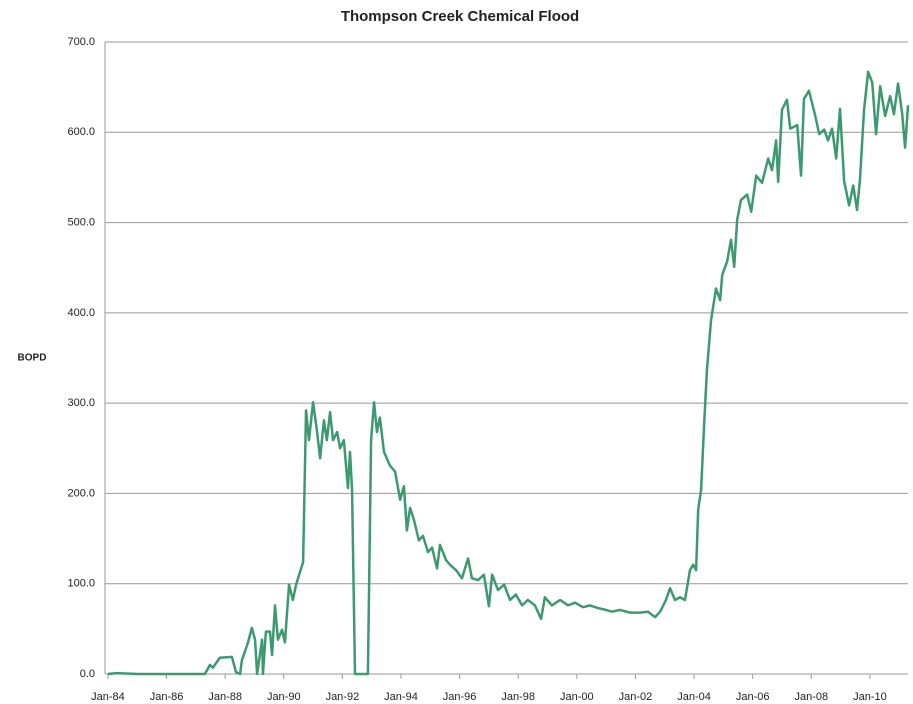  What do you see at coordinates (460, 16) in the screenshot?
I see `chart-title: Thompson Creek Chemical Flood` at bounding box center [460, 16].